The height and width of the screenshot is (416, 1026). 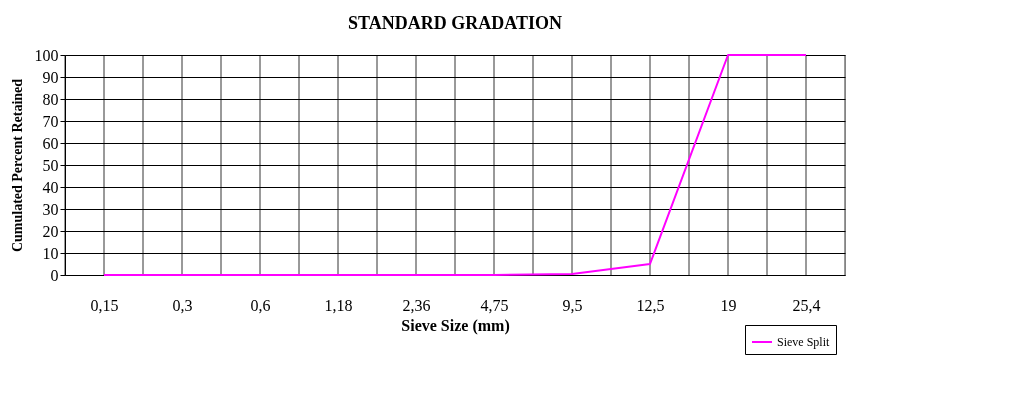 I want to click on x-tick-label: 1,18, so click(x=338, y=305).